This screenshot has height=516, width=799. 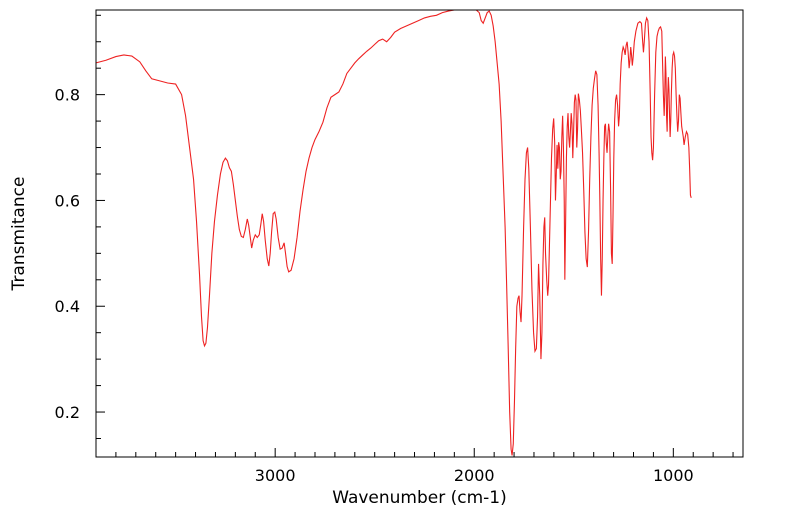 I want to click on y-tick-label: 0.8, so click(x=67, y=95).